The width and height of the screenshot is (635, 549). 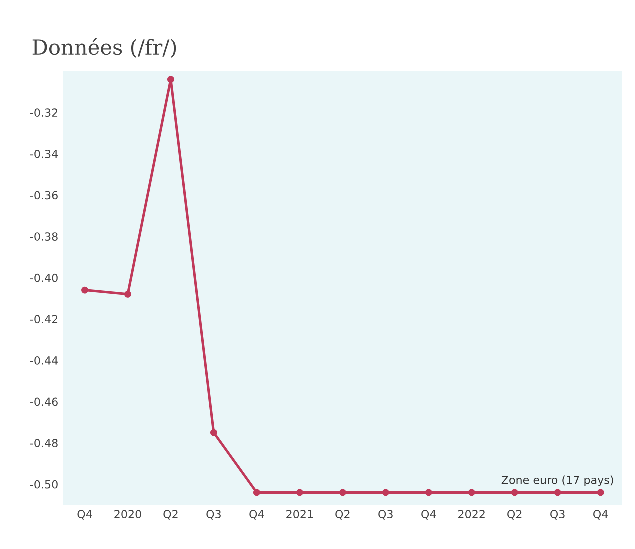 I want to click on x-tick-label: 2021, so click(x=300, y=514).